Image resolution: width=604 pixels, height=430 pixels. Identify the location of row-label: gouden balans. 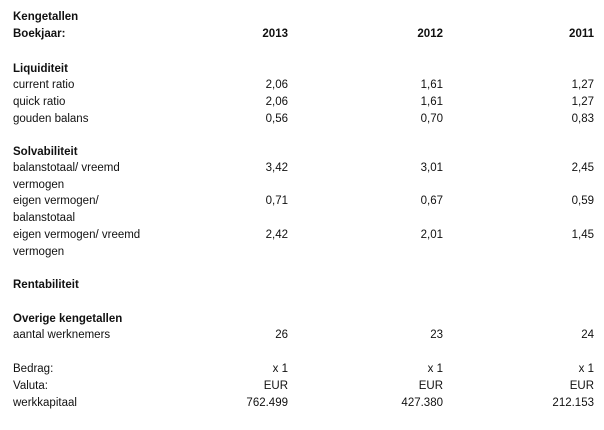
(51, 119).